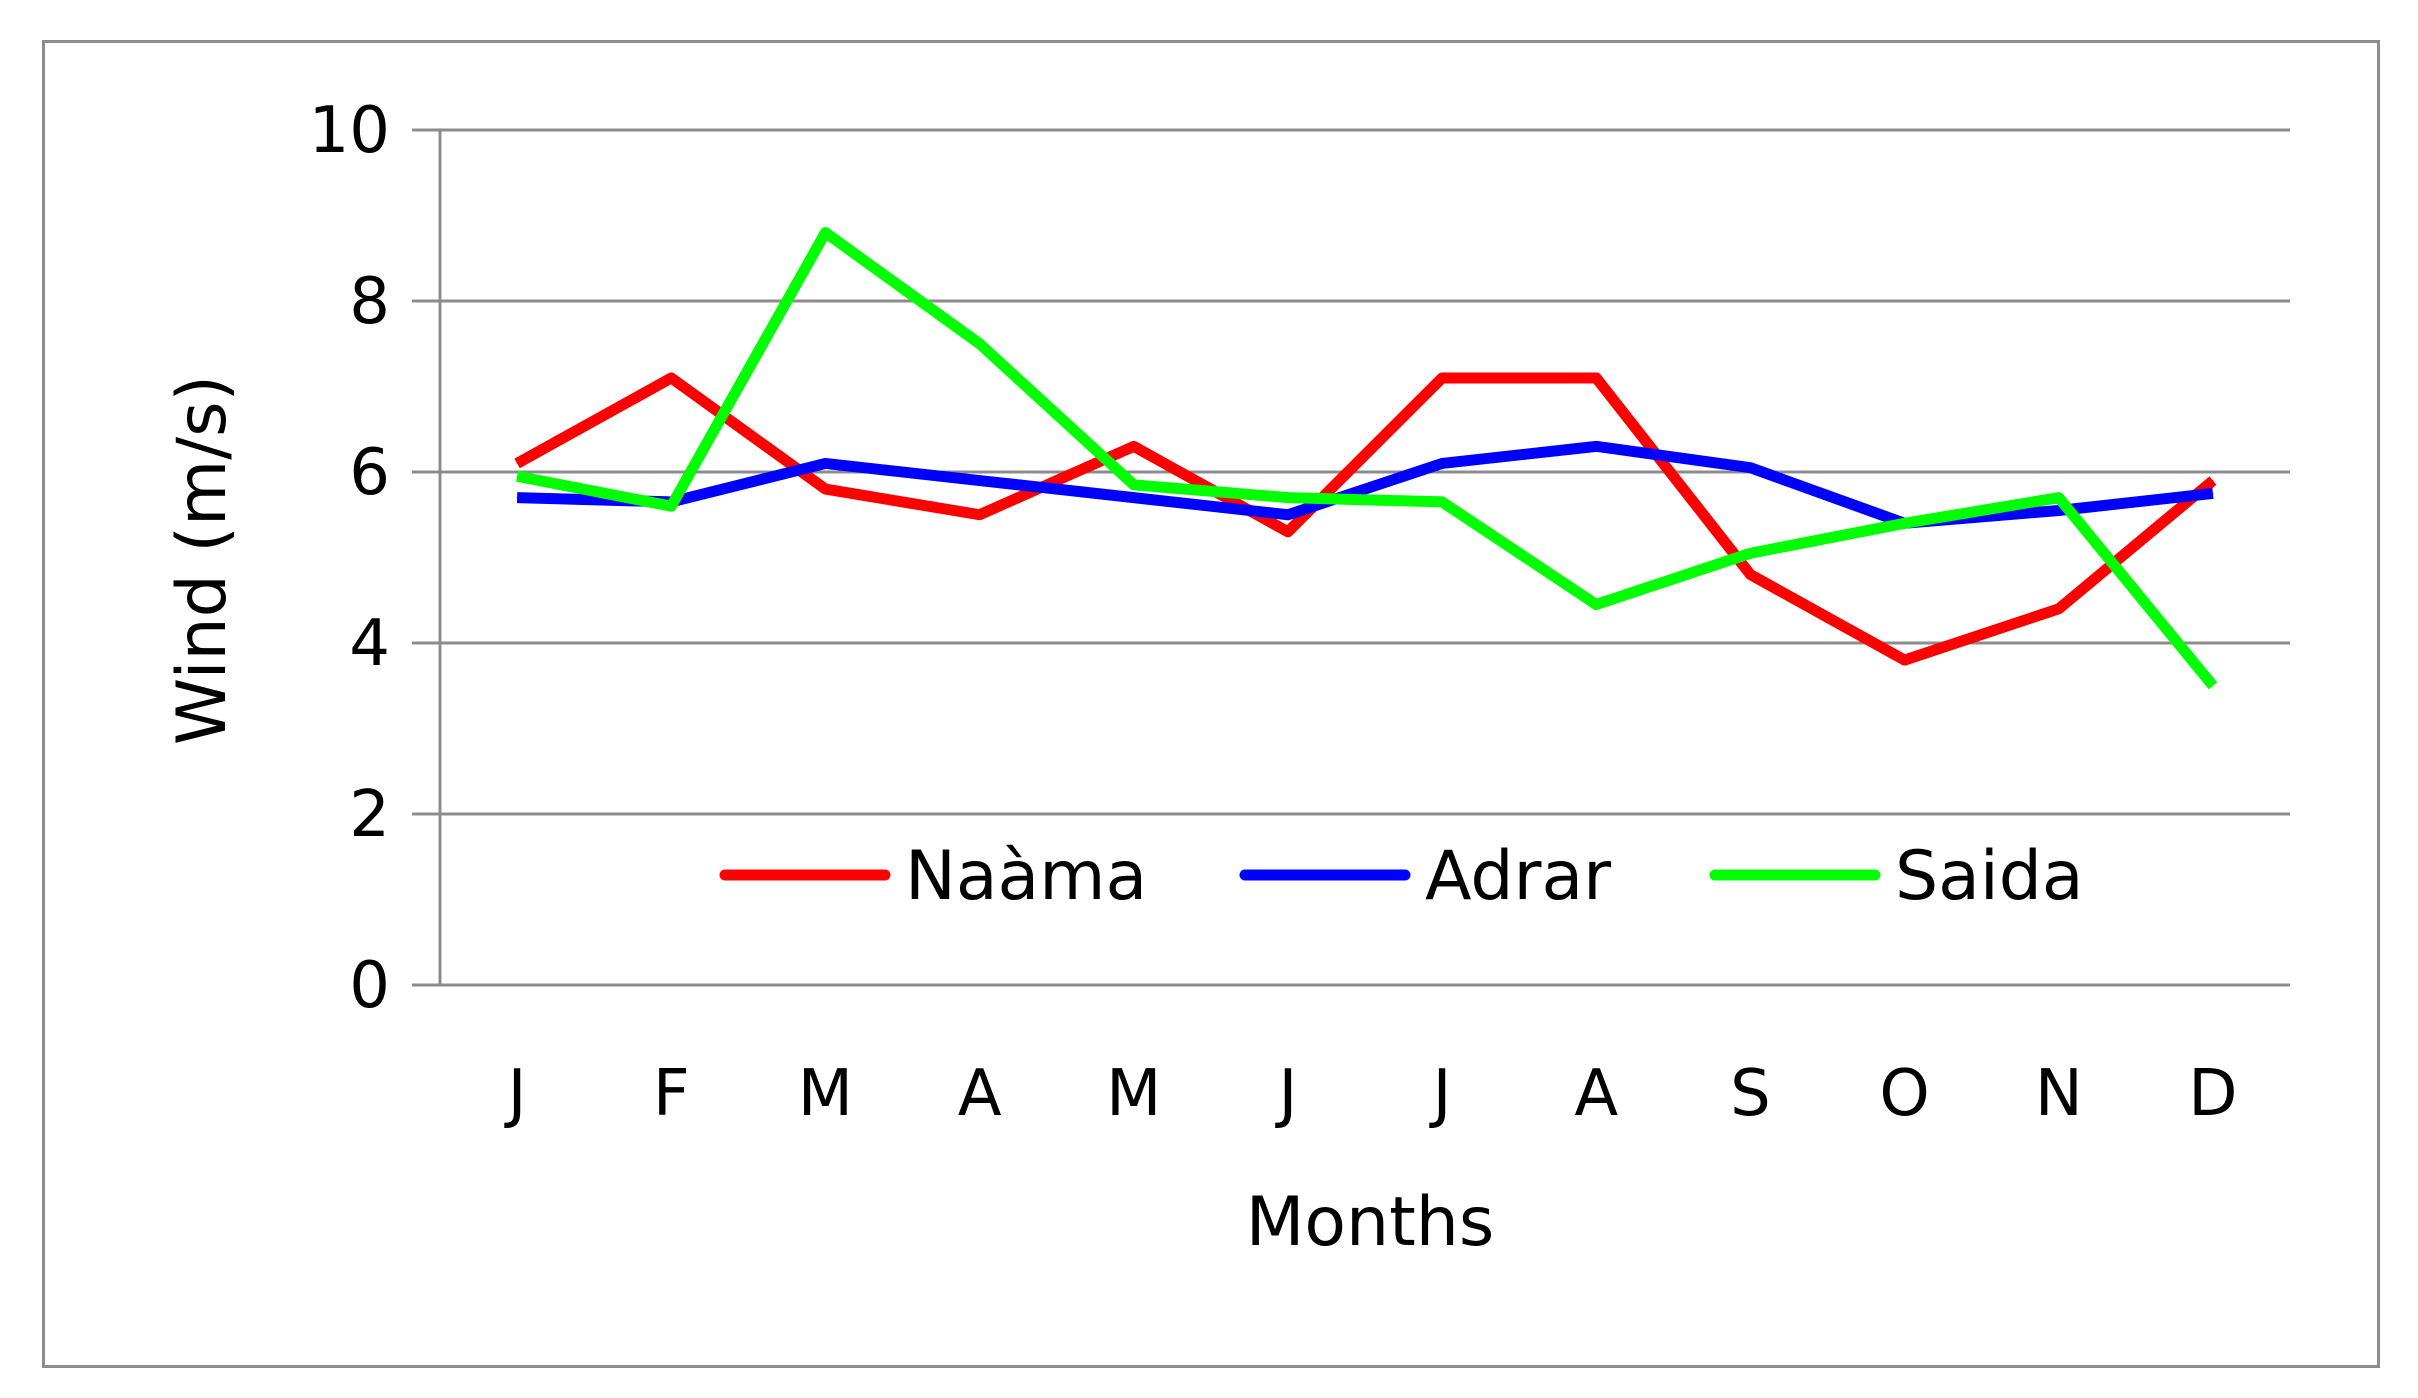  Describe the element at coordinates (369, 986) in the screenshot. I see `y-tick-label: 0` at that location.